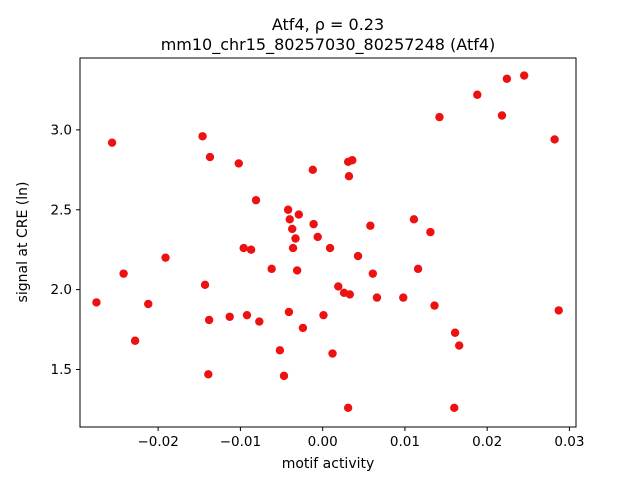  Describe the element at coordinates (61, 210) in the screenshot. I see `y-tick-label: 2.5` at that location.